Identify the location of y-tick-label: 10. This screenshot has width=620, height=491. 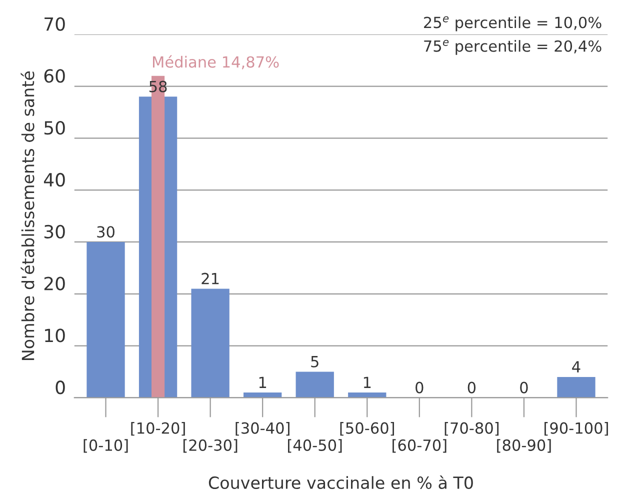
(55, 335).